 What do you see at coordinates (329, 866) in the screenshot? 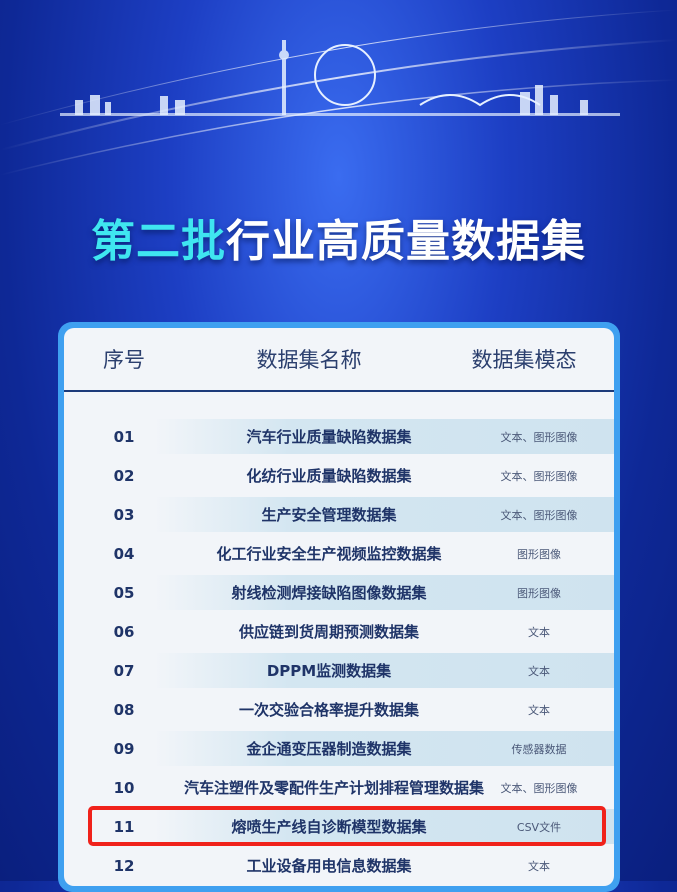
I see `row-name: 工业设备用电信息数据集` at bounding box center [329, 866].